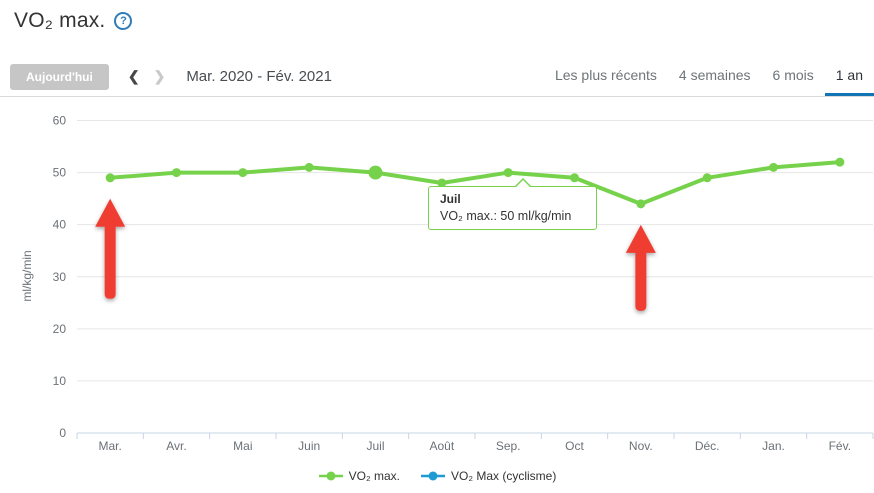 This screenshot has width=874, height=493. What do you see at coordinates (714, 75) in the screenshot?
I see `tab-4-semaines: 4 semaines` at bounding box center [714, 75].